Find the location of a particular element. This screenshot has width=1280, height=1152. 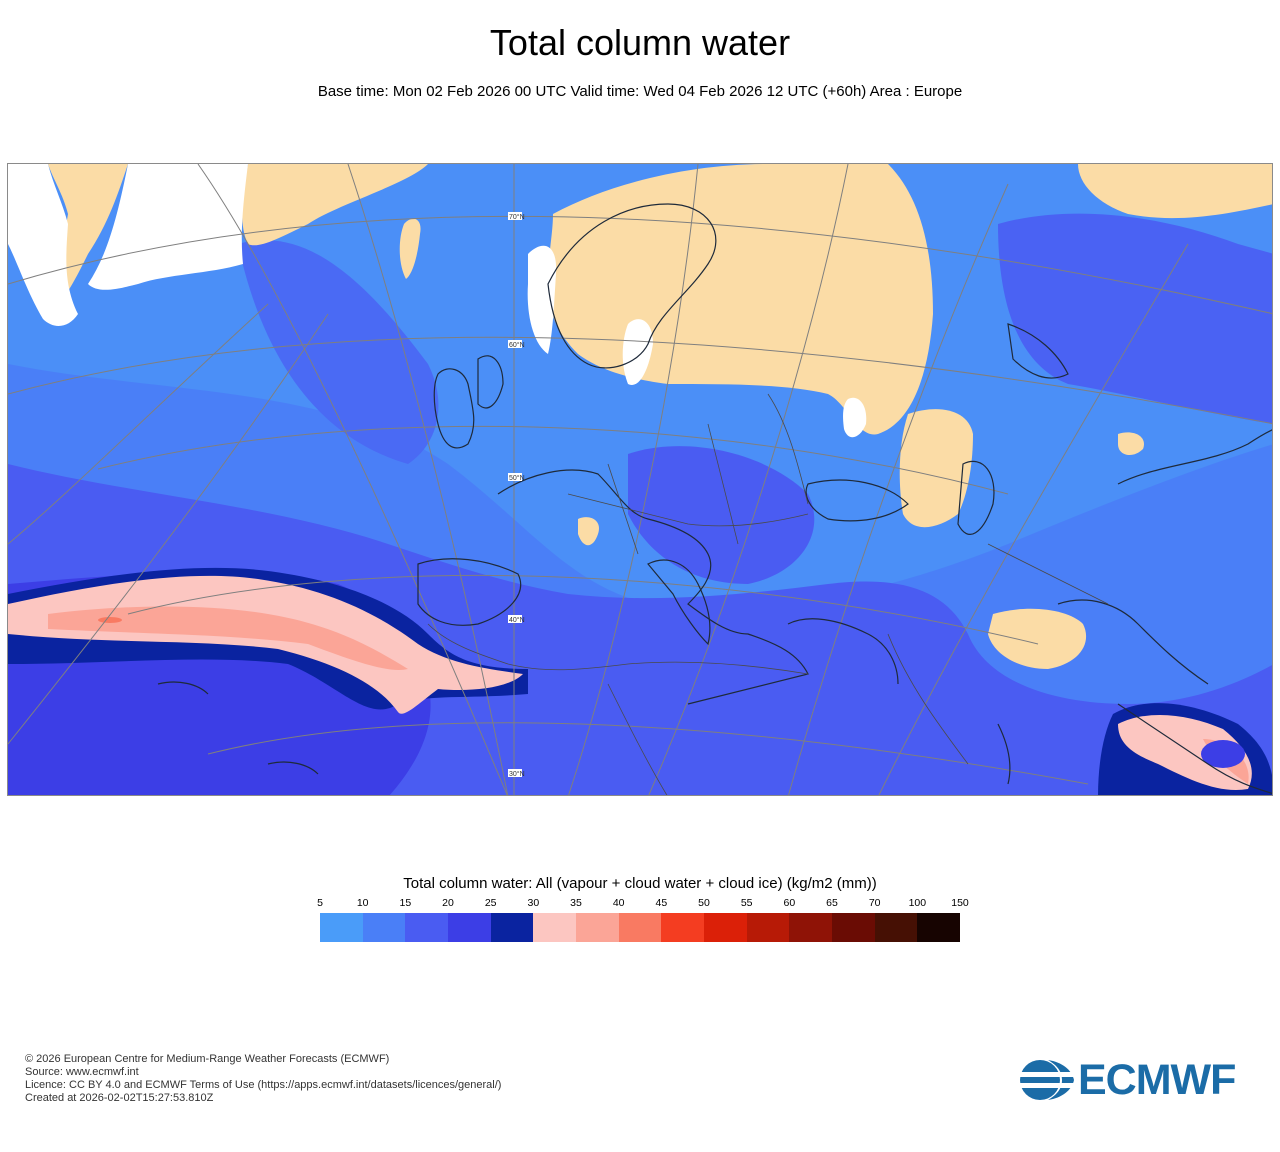

legend-tick-label: 70 is located at coordinates (874, 903).